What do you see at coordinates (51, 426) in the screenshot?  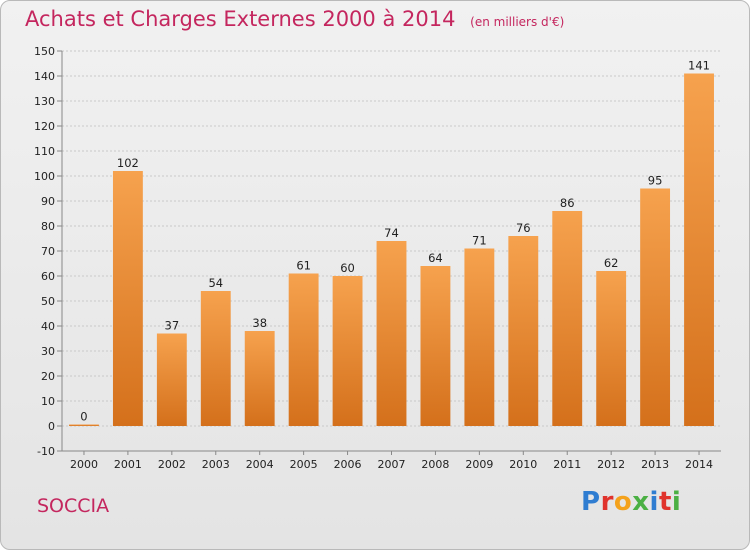 I see `y-tick-label: 0` at bounding box center [51, 426].